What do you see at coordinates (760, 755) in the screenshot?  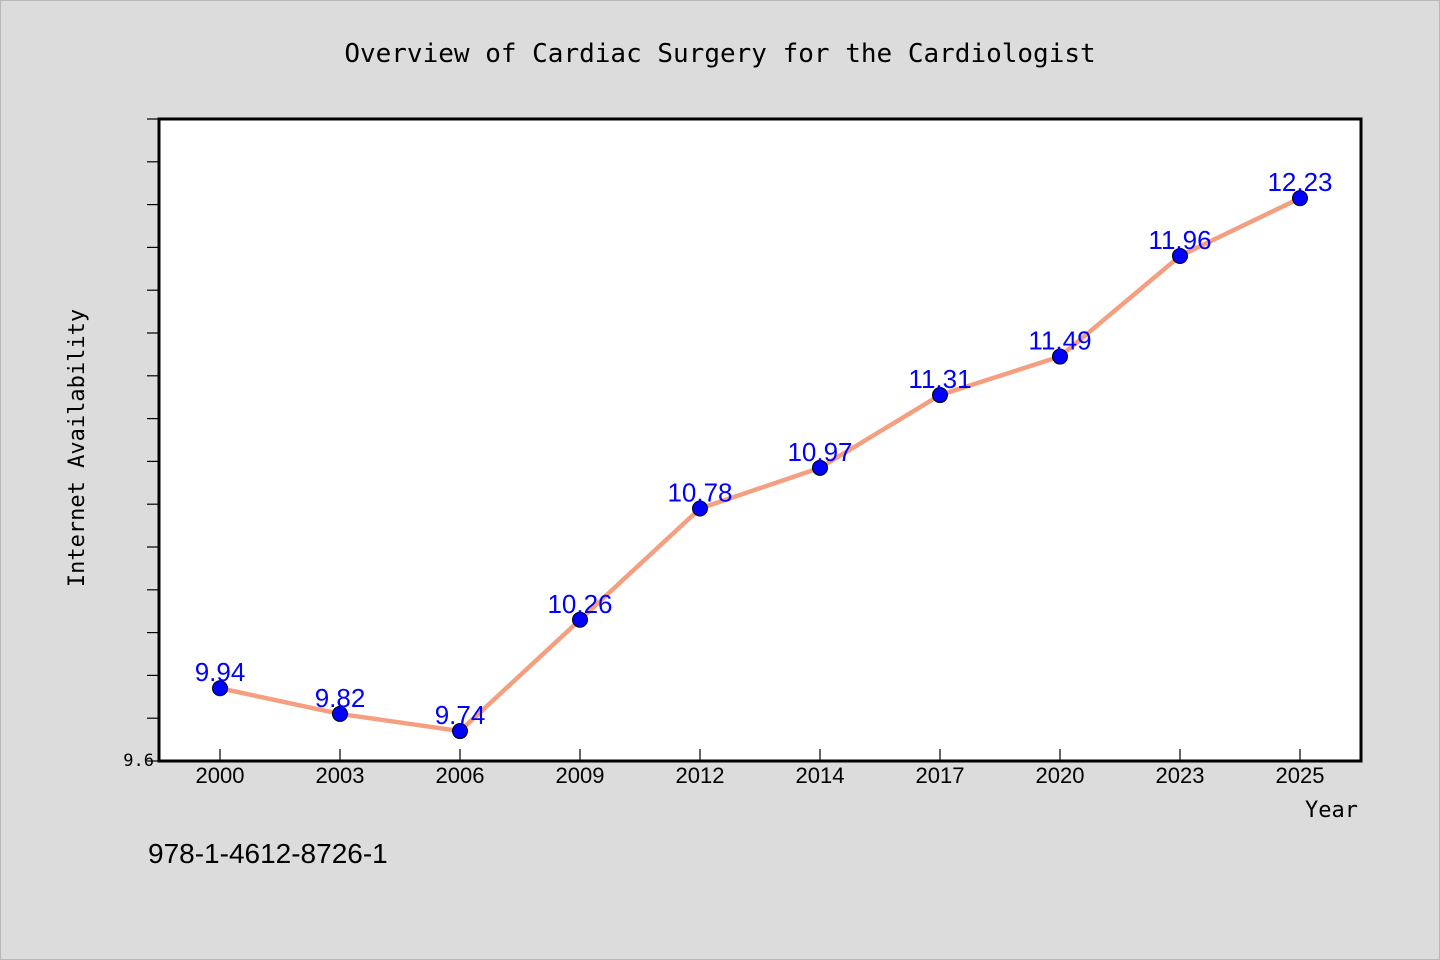 I see `x-axis-ticks` at bounding box center [760, 755].